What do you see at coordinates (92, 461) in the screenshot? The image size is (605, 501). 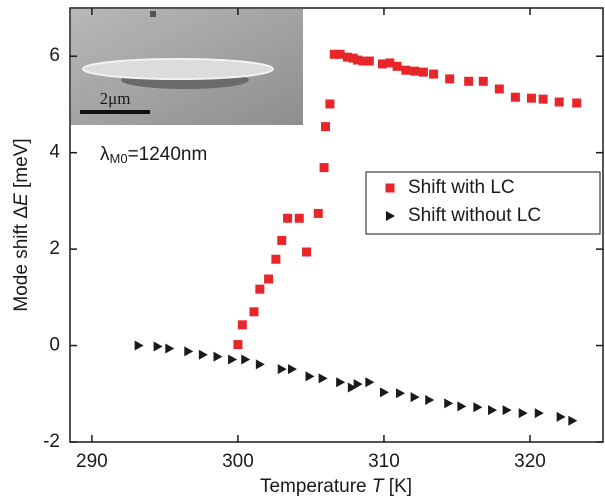 I see `x-tick-label: 290` at bounding box center [92, 461].